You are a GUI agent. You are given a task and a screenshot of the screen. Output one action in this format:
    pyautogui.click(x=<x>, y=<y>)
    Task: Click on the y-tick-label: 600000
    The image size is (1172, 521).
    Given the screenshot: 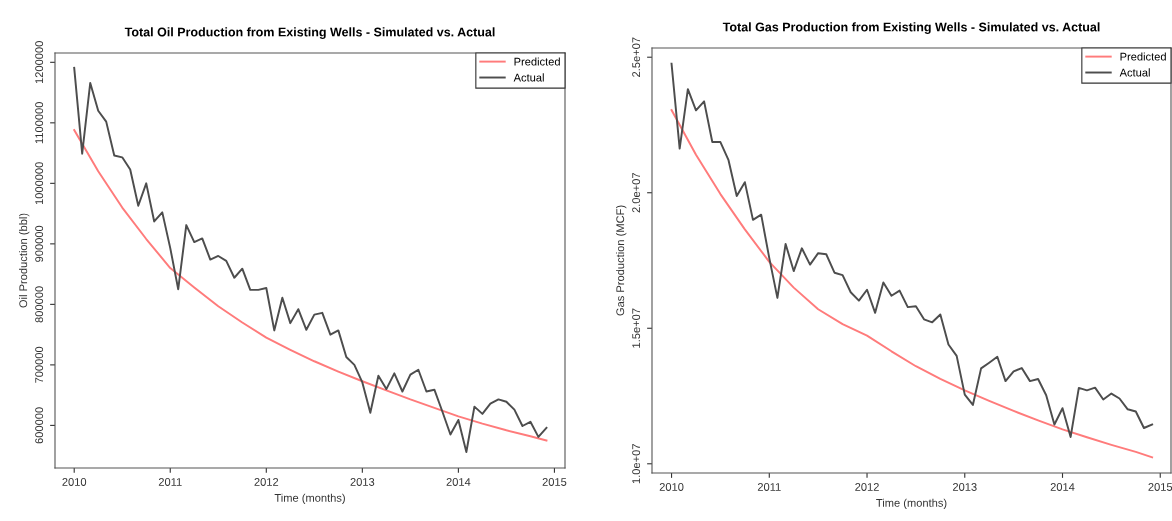 What is the action you would take?
    pyautogui.click(x=39, y=425)
    